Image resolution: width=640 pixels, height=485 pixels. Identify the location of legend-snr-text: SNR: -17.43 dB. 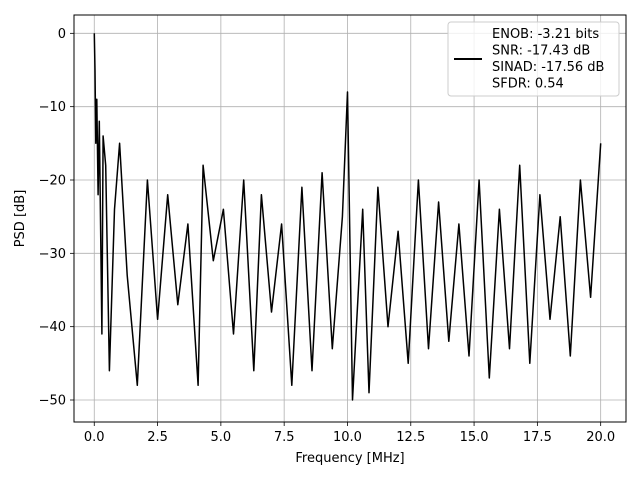
(541, 51).